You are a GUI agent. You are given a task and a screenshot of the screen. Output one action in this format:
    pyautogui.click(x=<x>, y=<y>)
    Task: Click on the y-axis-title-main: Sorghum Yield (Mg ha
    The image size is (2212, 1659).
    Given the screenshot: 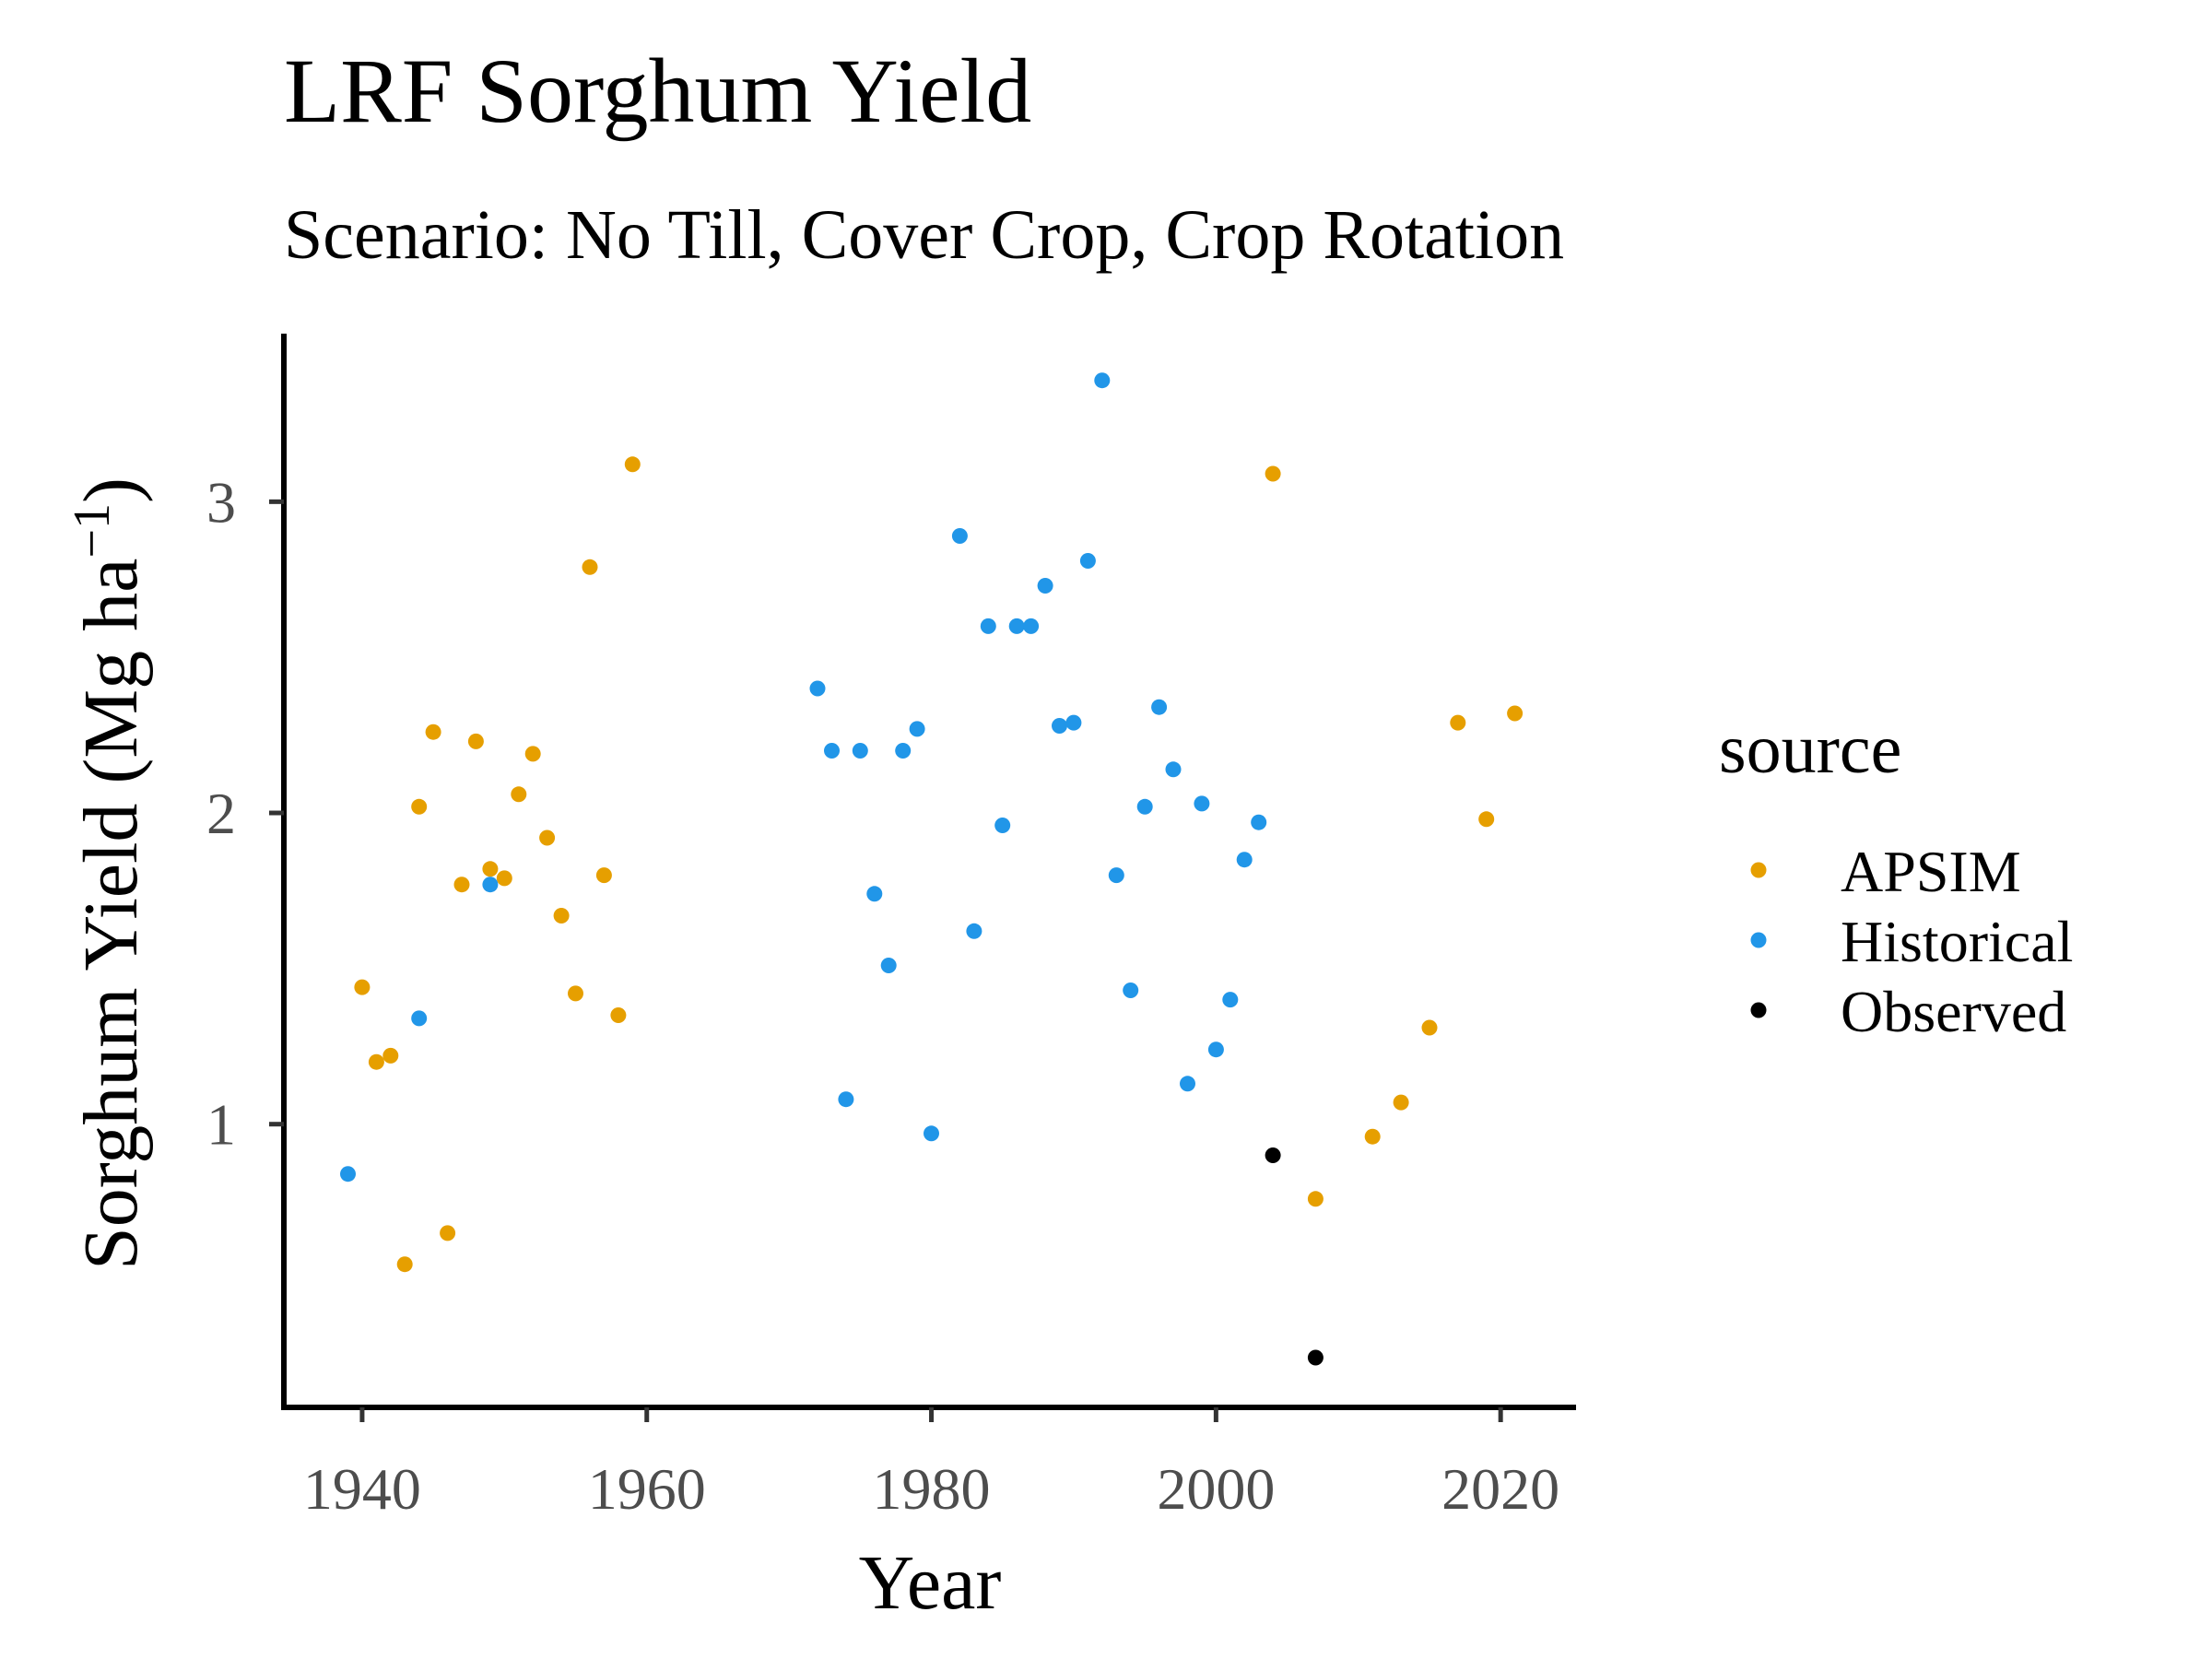 What is the action you would take?
    pyautogui.click(x=111, y=914)
    